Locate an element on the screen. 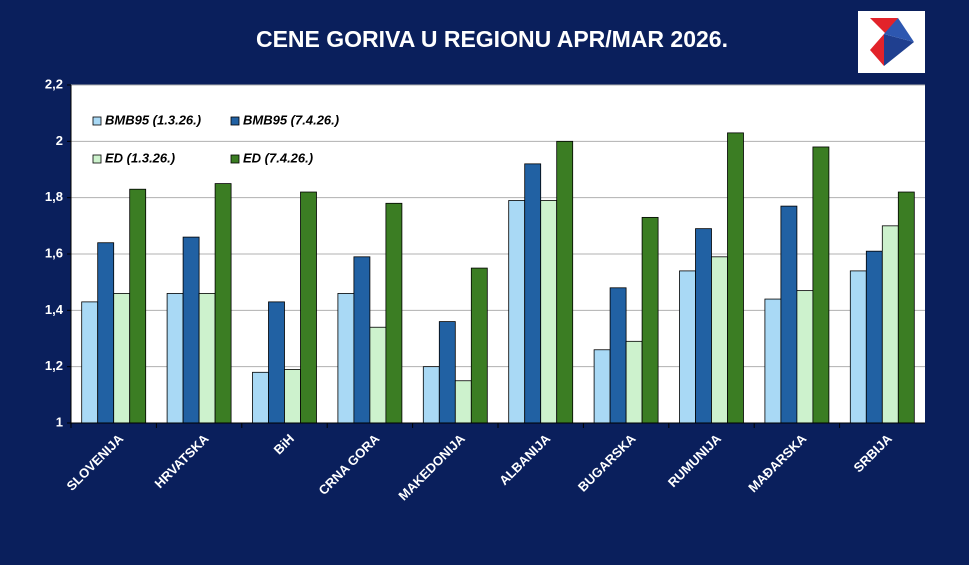 The width and height of the screenshot is (969, 565). legend-label: BMB95 (7.4.26.) is located at coordinates (291, 119).